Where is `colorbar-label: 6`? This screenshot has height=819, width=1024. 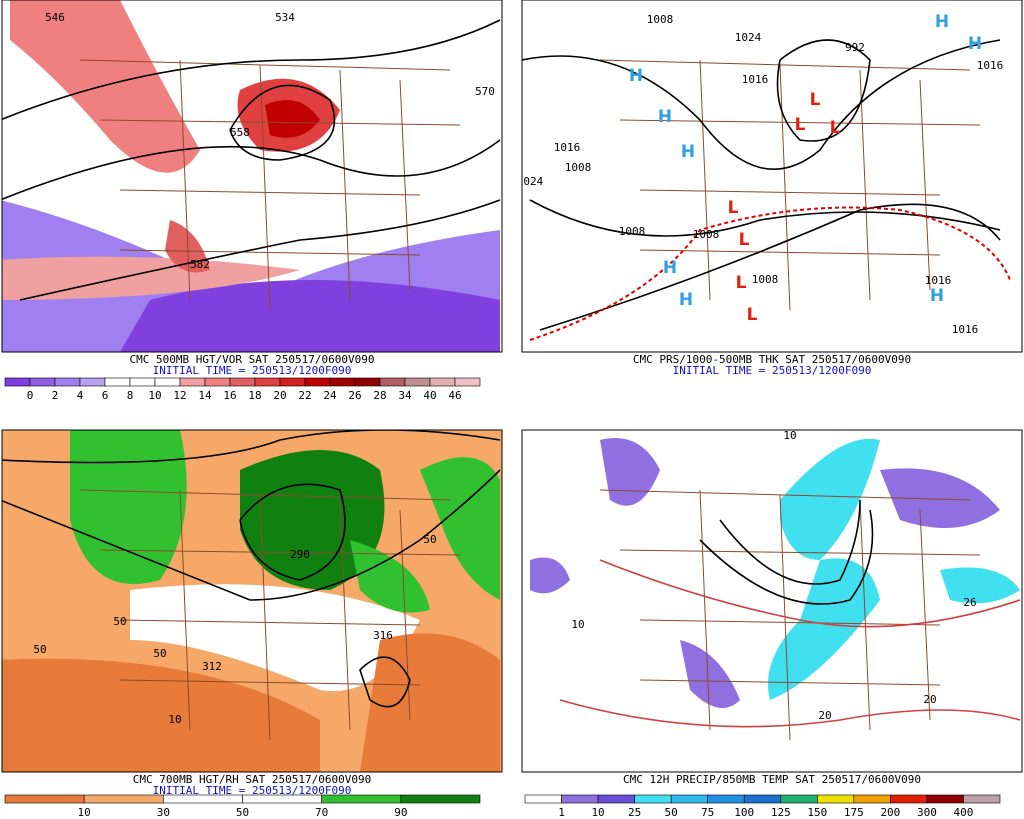
colorbar-label: 6 is located at coordinates (105, 395).